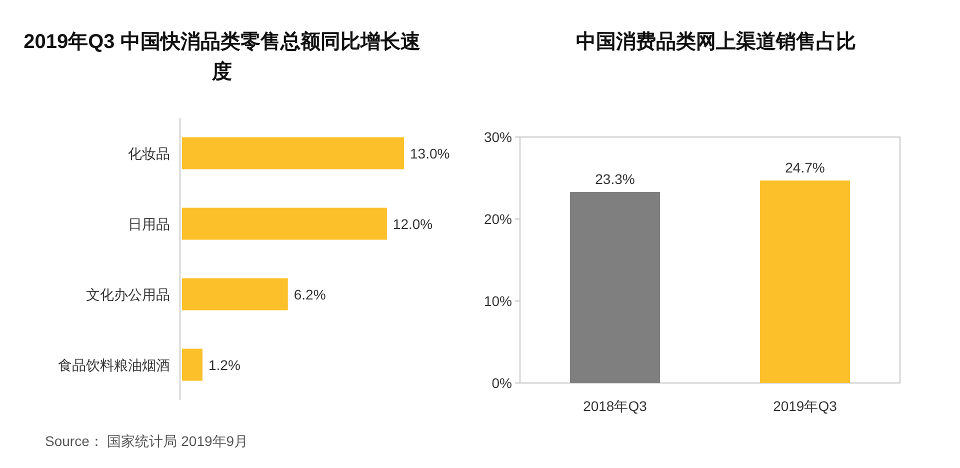  I want to click on y-tick-label: 30%, so click(498, 137).